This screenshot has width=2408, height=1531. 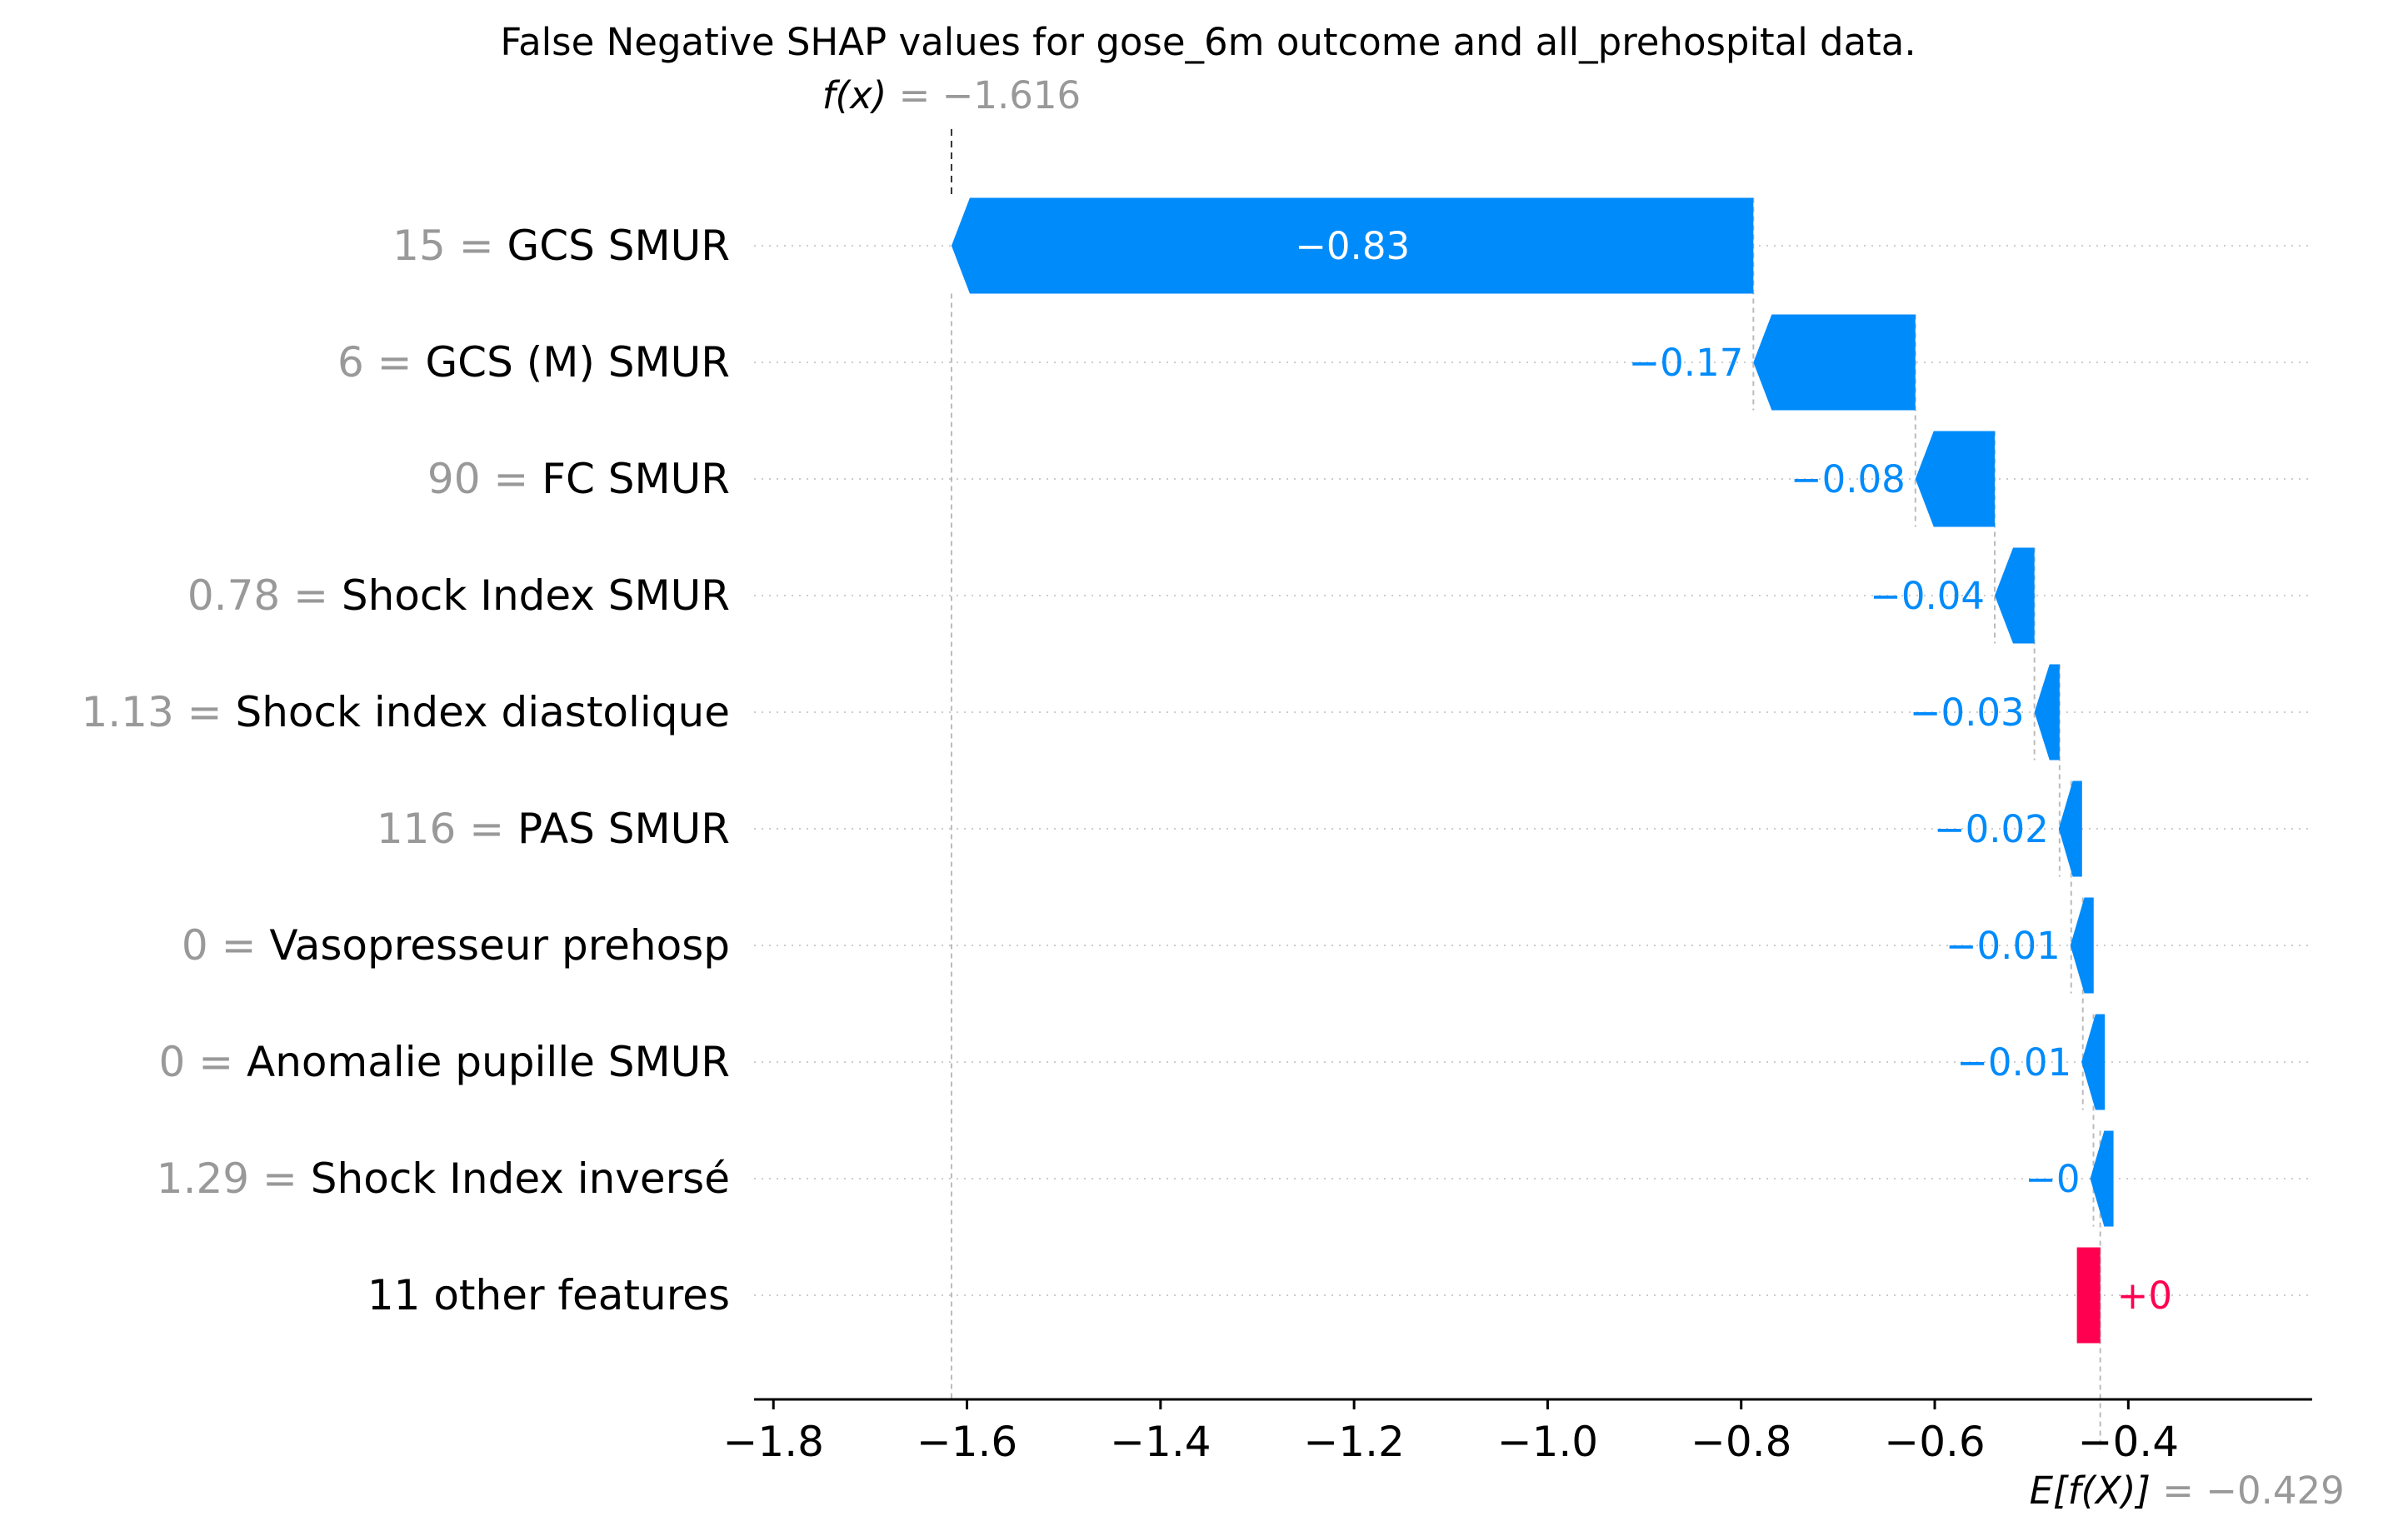 I want to click on x-tick-label: −1.8, so click(x=773, y=1442).